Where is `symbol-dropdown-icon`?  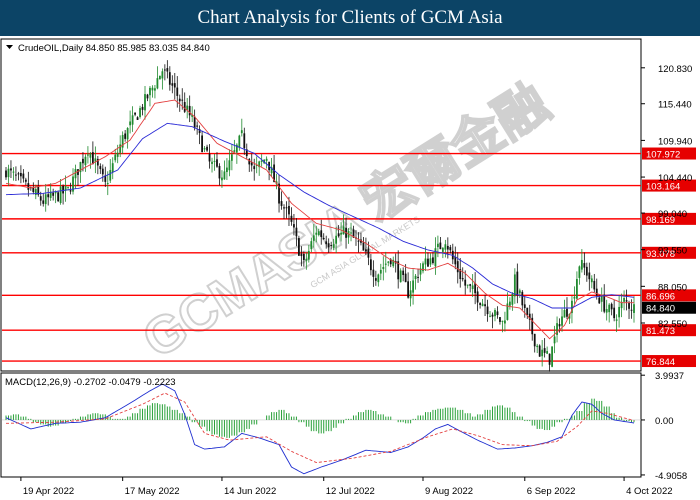 symbol-dropdown-icon is located at coordinates (9, 47).